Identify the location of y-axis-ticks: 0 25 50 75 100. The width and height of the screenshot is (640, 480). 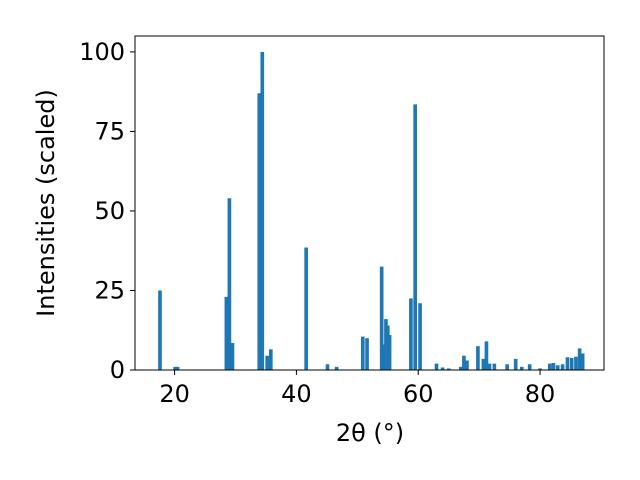
(107, 211).